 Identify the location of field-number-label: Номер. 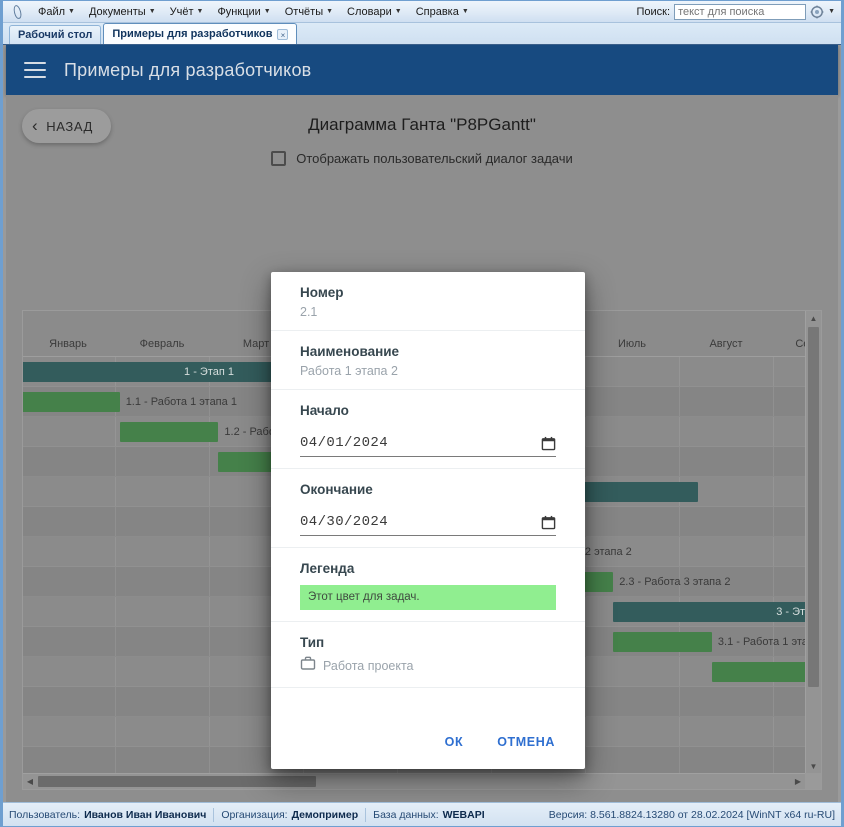
(322, 292).